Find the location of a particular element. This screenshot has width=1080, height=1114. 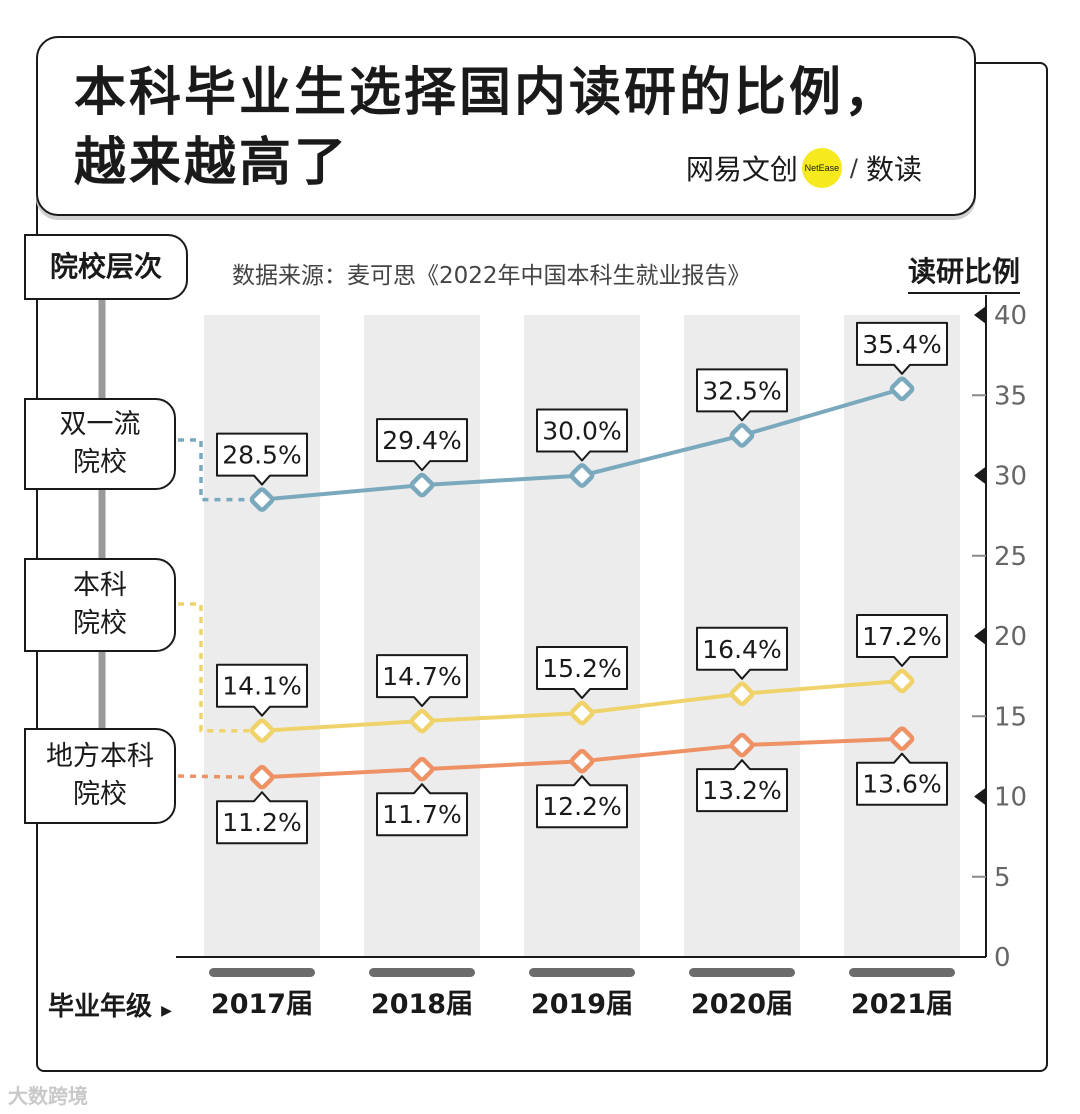

data-label-text-tier1-1: 29.4% is located at coordinates (421, 440).